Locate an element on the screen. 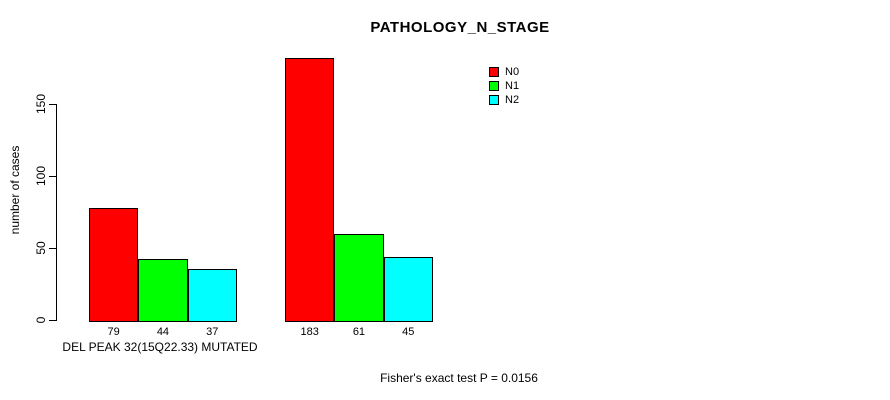 Image resolution: width=890 pixels, height=400 pixels. bar-value-label: 44 is located at coordinates (163, 332).